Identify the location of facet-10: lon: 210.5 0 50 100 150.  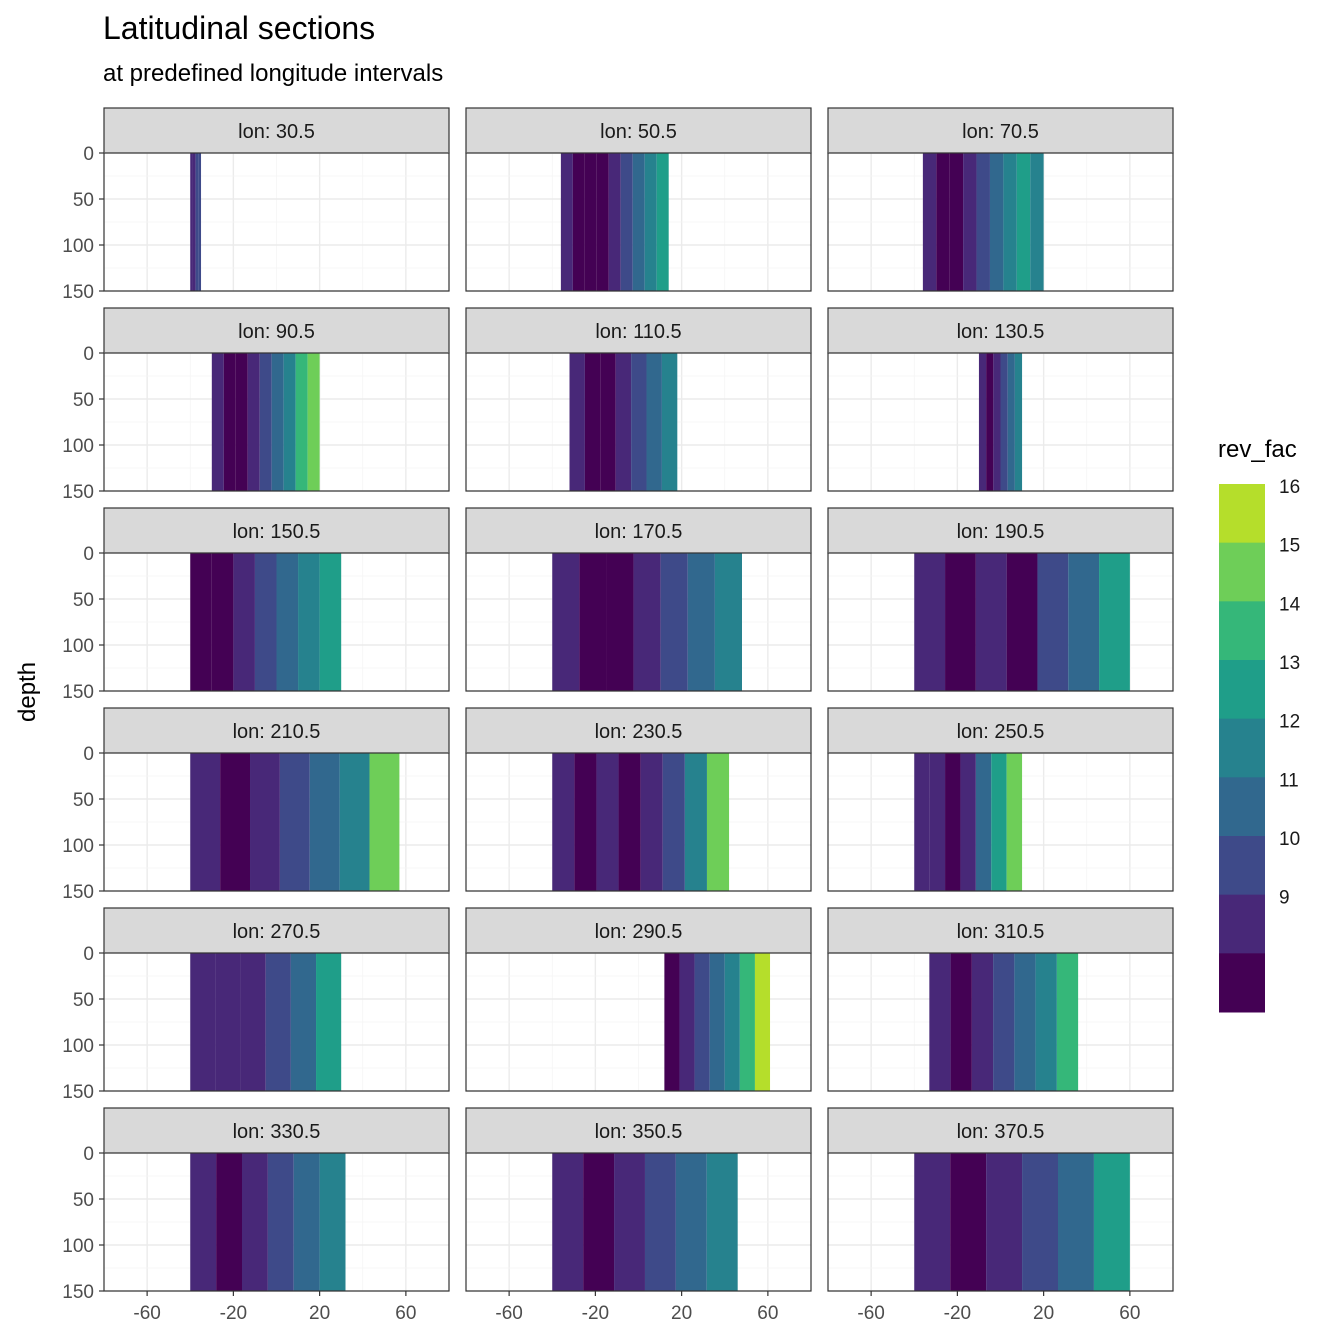
(256, 805).